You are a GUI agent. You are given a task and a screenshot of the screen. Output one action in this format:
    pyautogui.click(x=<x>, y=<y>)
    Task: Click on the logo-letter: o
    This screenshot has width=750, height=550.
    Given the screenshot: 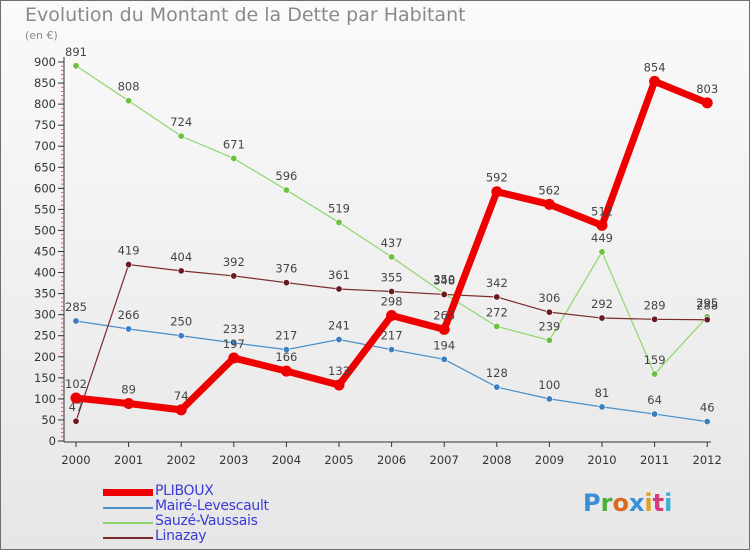 What is the action you would take?
    pyautogui.click(x=620, y=503)
    